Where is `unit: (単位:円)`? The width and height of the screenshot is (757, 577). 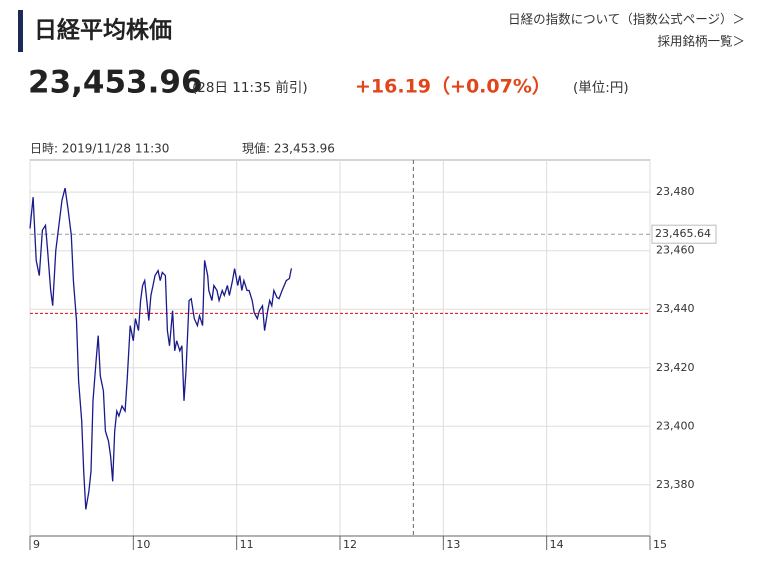
unit: (単位:円) is located at coordinates (601, 88).